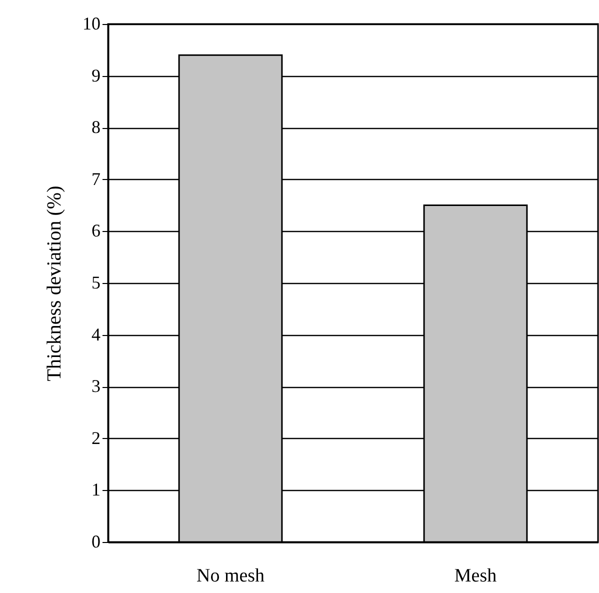  I want to click on y-tick-label: 0, so click(96, 542).